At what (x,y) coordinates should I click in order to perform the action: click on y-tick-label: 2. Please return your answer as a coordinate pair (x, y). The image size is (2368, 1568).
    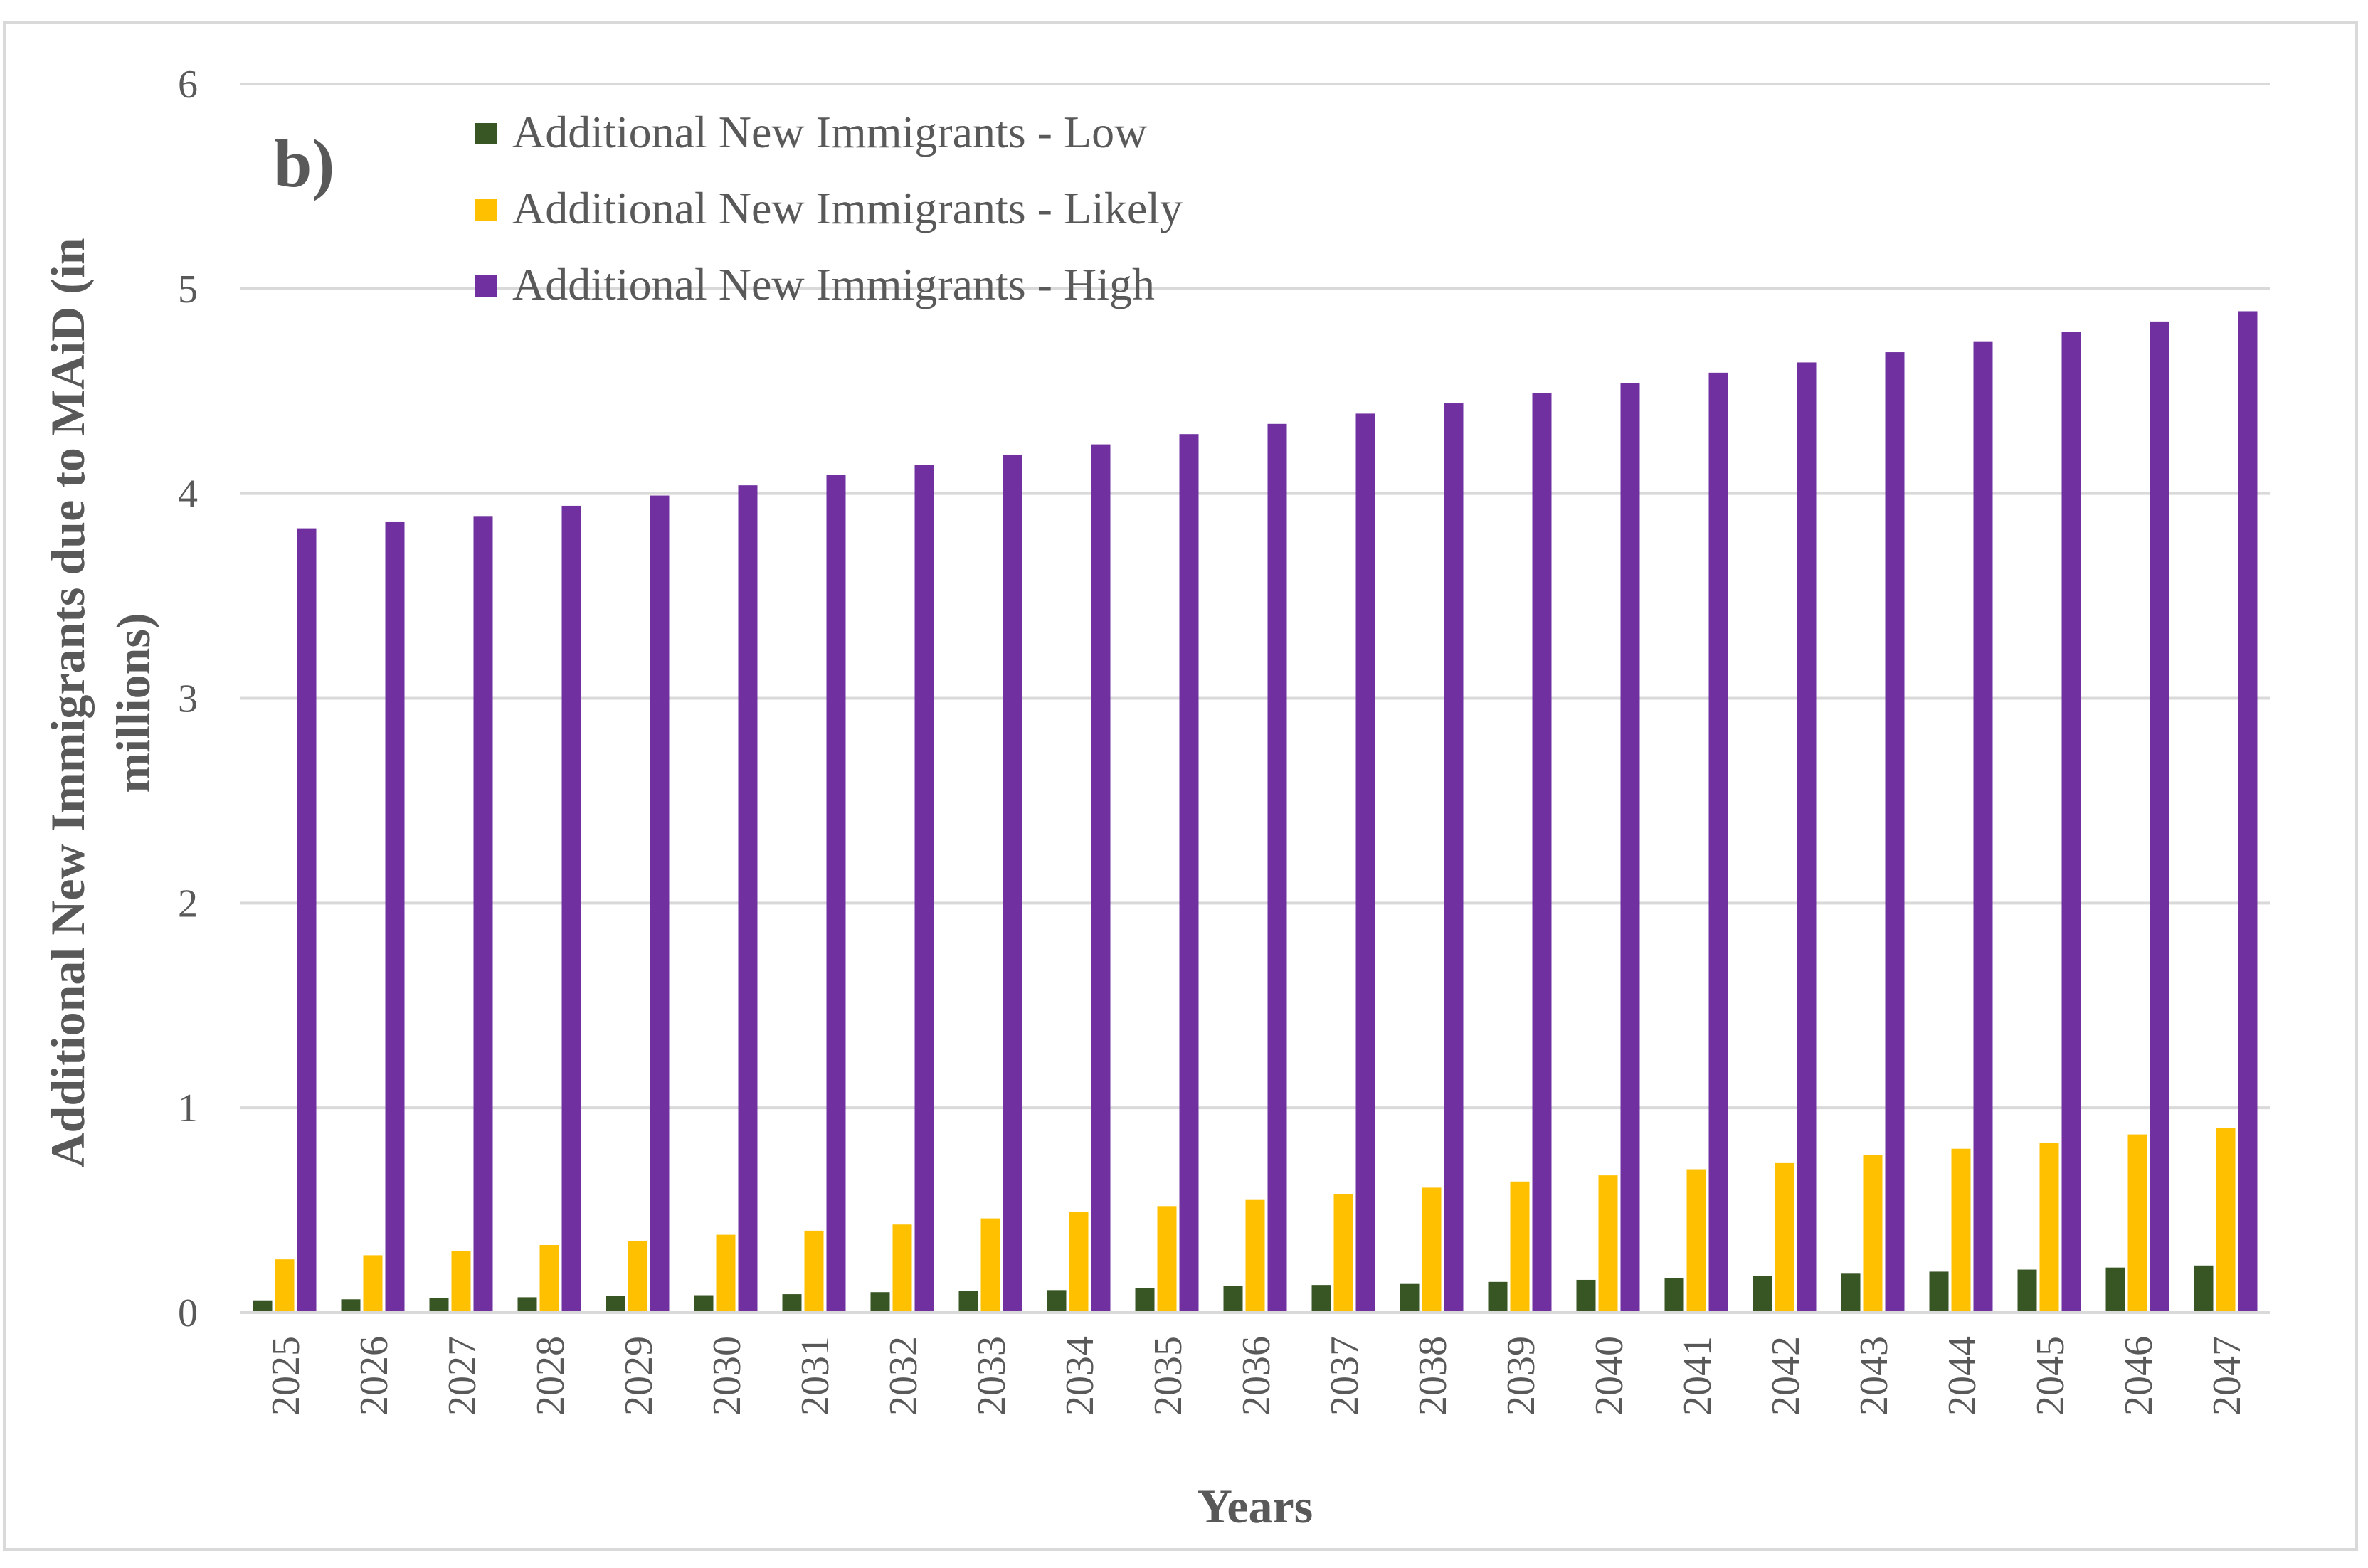
    Looking at the image, I should click on (188, 903).